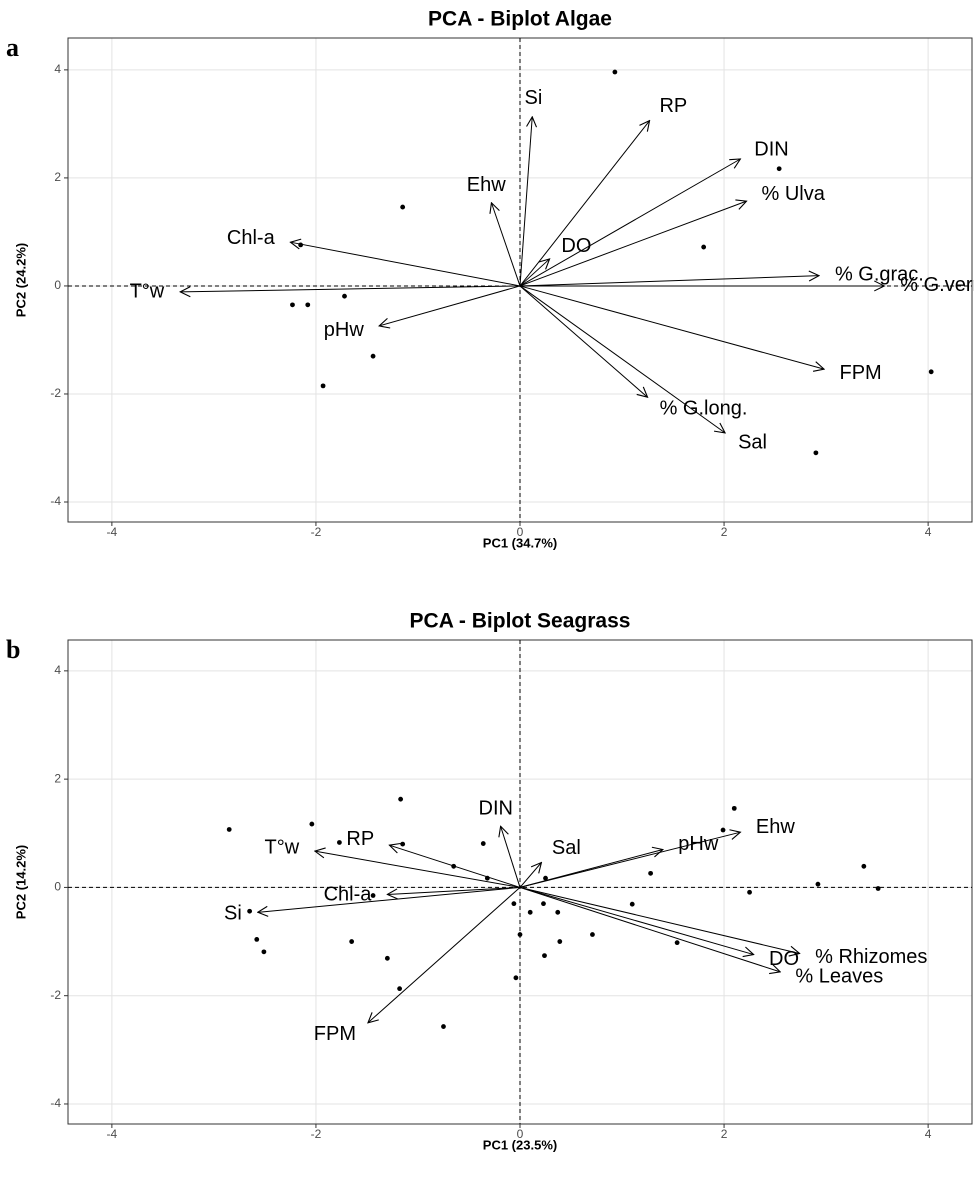 Image resolution: width=974 pixels, height=1178 pixels. Describe the element at coordinates (520, 1144) in the screenshot. I see `x-axis-label: PC1 (23.5%)` at that location.